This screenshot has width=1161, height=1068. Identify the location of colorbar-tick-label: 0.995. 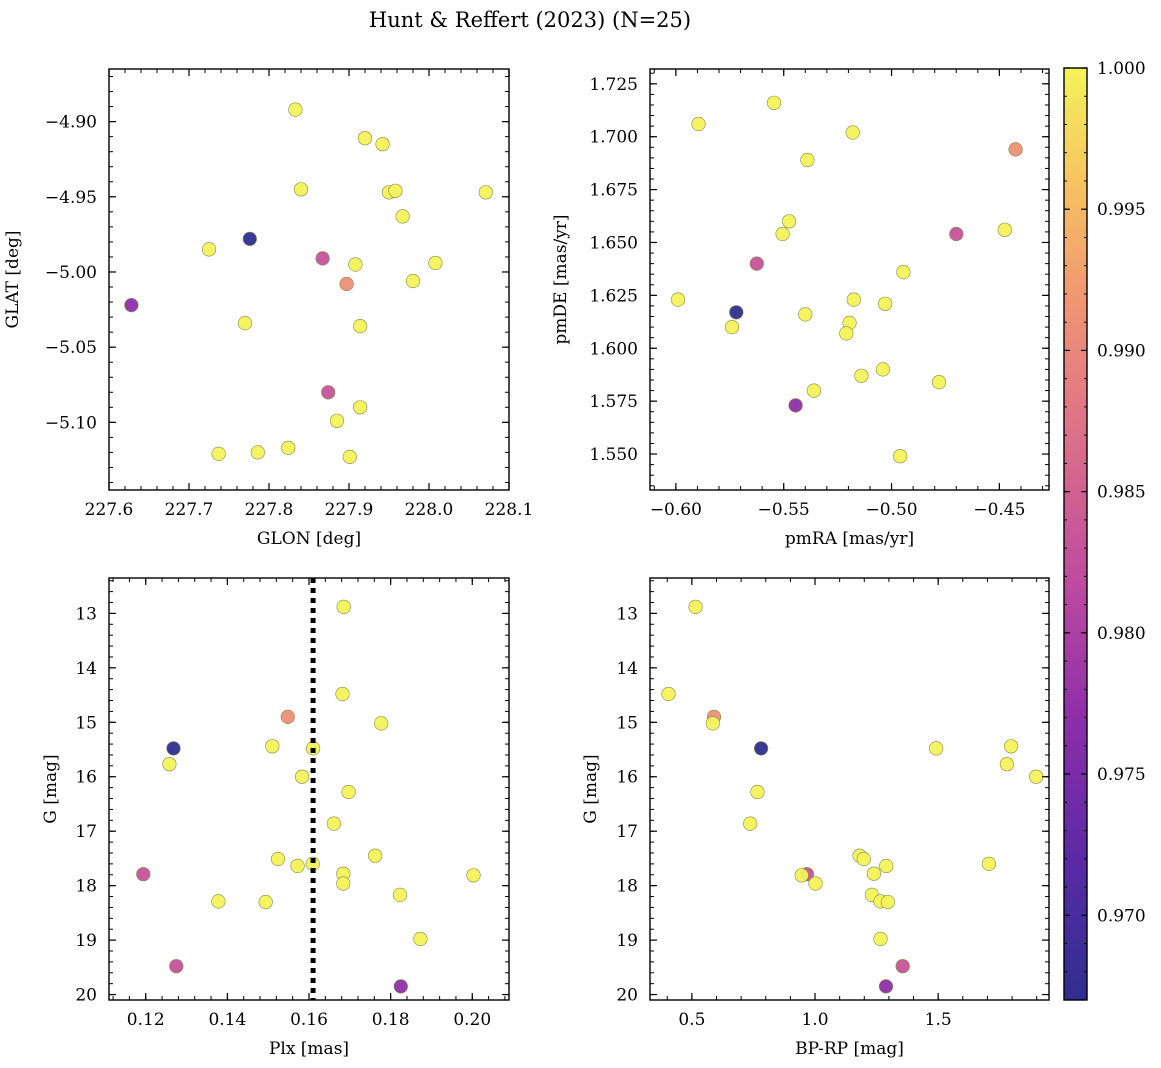
(1121, 210).